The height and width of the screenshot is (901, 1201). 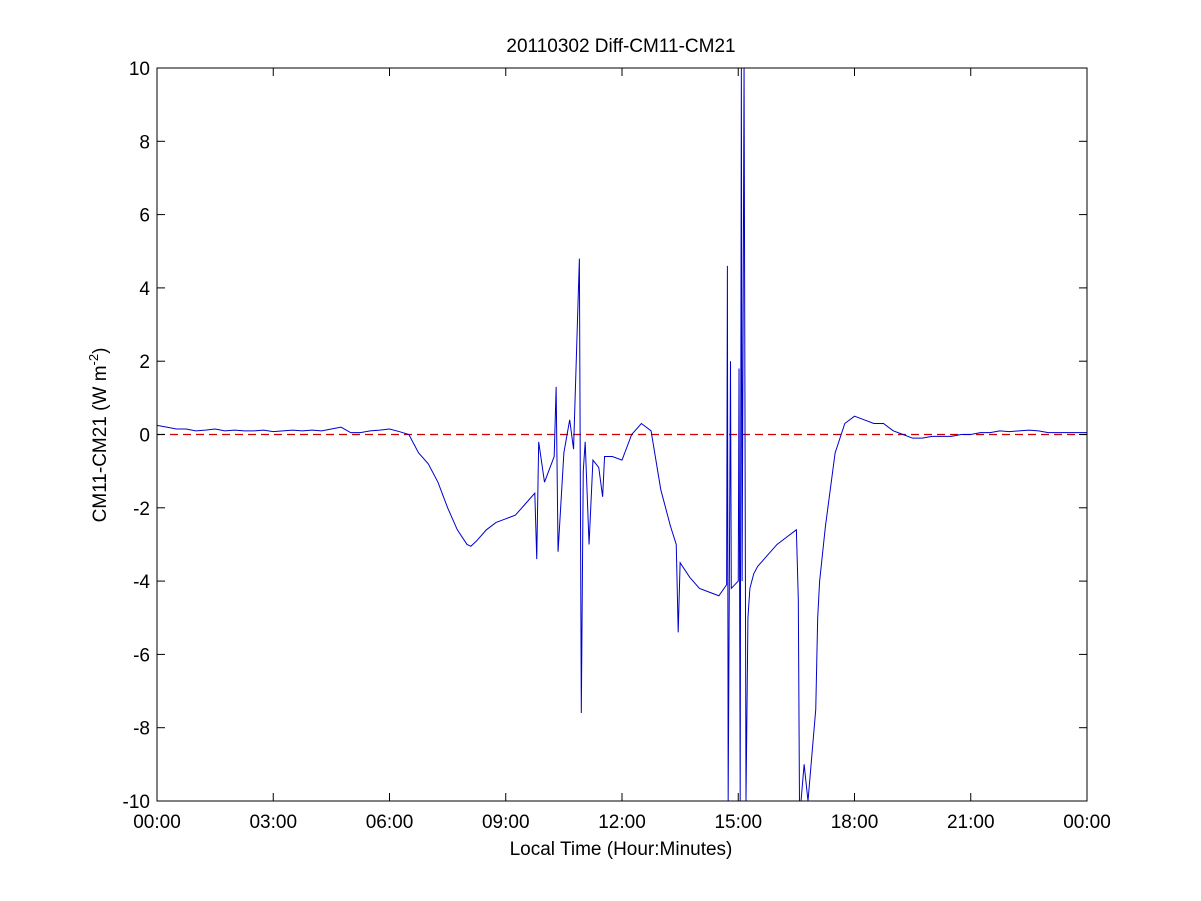 I want to click on x-tick-label: 18:00, so click(x=855, y=822).